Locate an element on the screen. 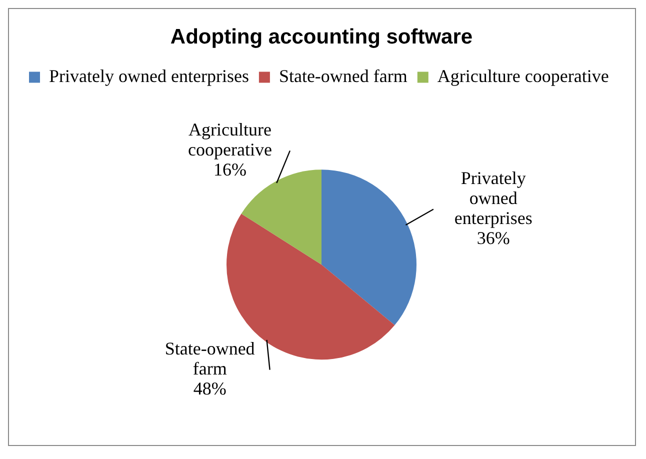 This screenshot has width=646, height=459. data-label: 16% is located at coordinates (229, 169).